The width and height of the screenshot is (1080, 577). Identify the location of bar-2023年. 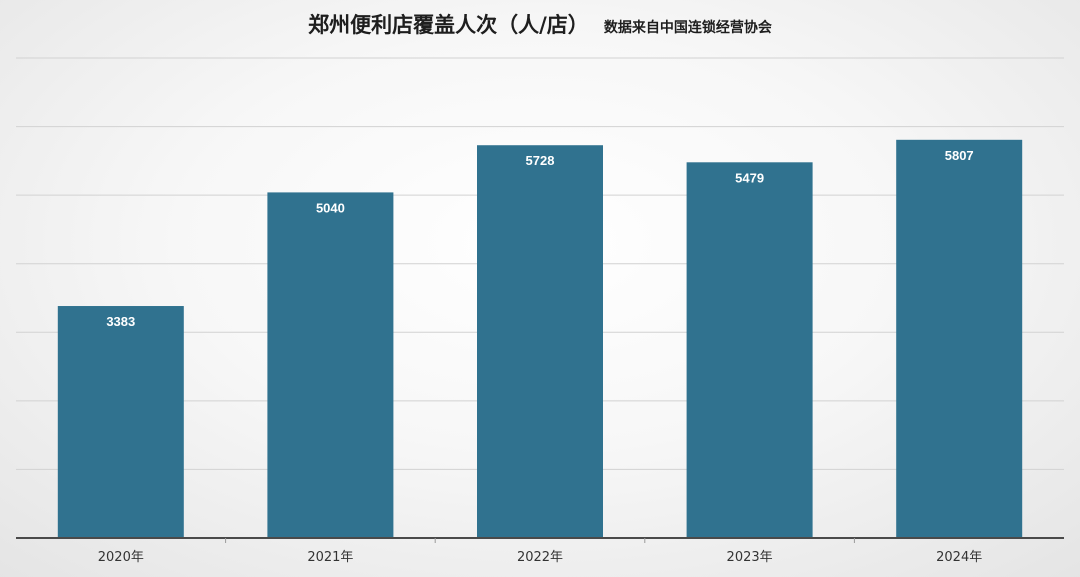
(749, 350).